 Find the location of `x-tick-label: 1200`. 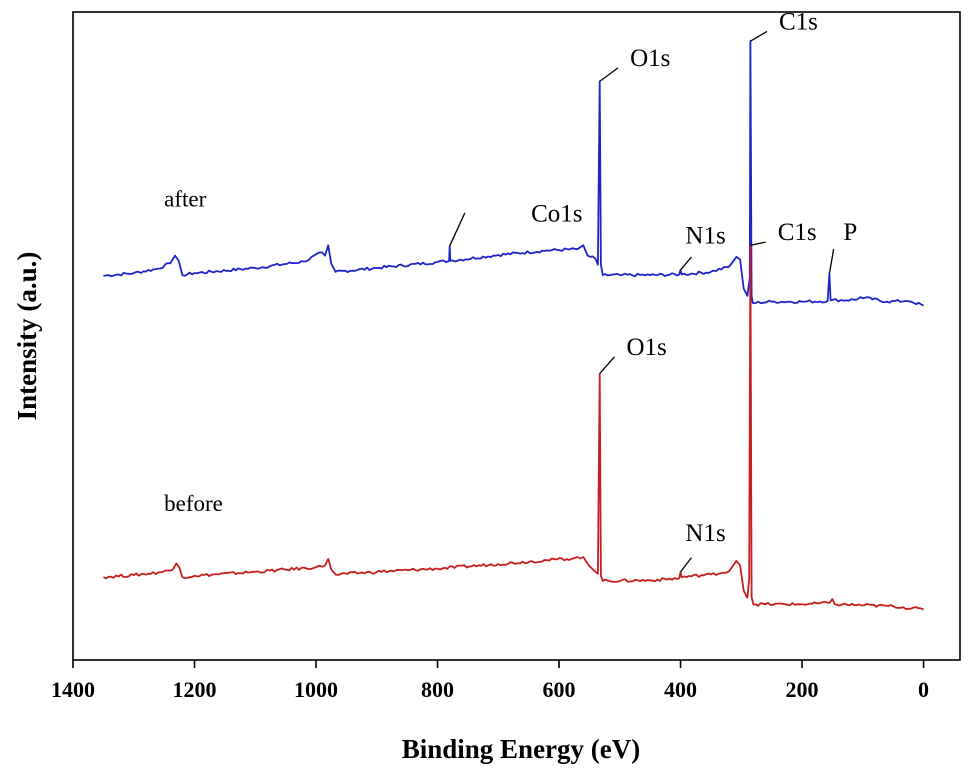

x-tick-label: 1200 is located at coordinates (195, 689).